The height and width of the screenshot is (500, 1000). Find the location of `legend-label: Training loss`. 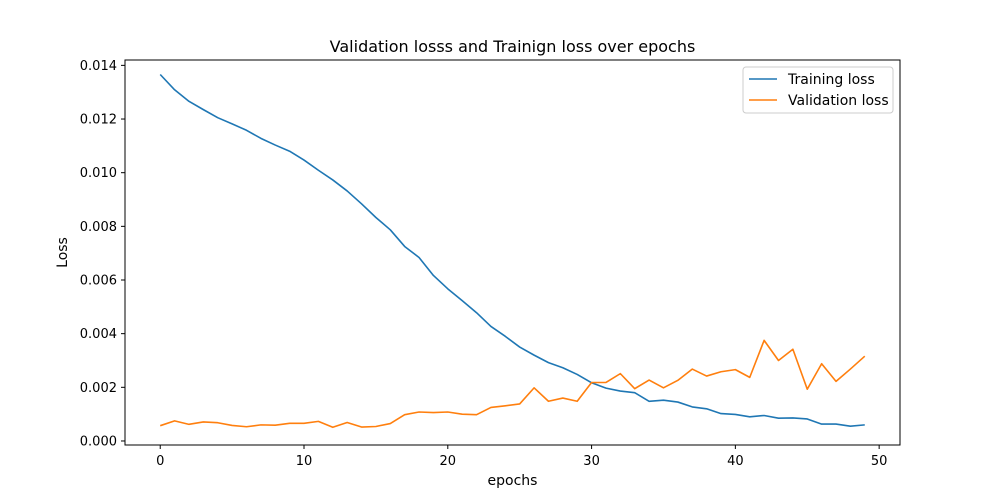

legend-label: Training loss is located at coordinates (831, 80).